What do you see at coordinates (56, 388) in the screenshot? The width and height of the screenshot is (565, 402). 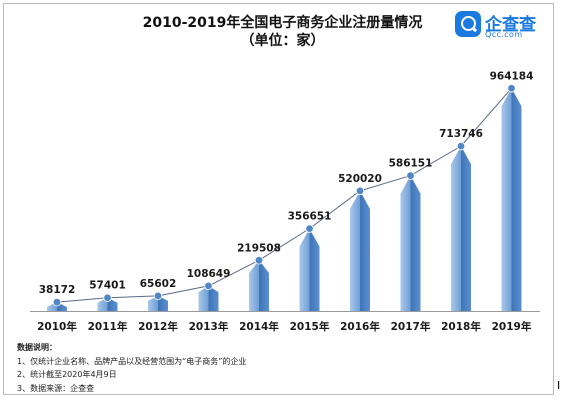 I see `note-item: 3、数据来源：企查查` at bounding box center [56, 388].